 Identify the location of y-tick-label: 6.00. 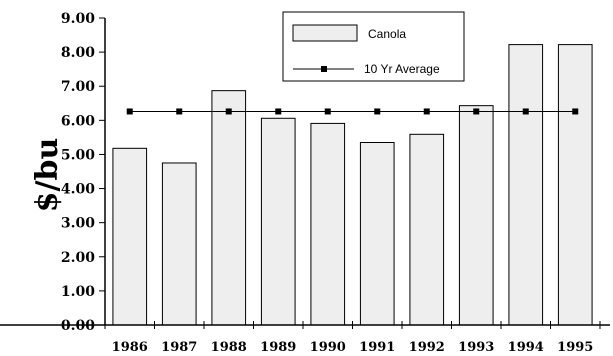
(78, 121).